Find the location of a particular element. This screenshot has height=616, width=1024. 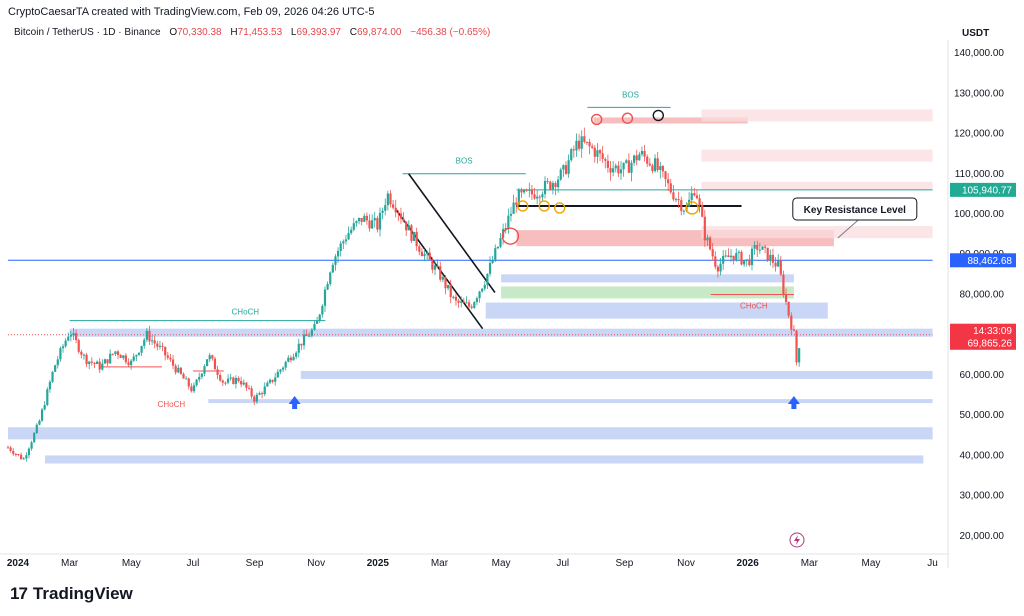

low-value: 69,393.97 is located at coordinates (318, 32).